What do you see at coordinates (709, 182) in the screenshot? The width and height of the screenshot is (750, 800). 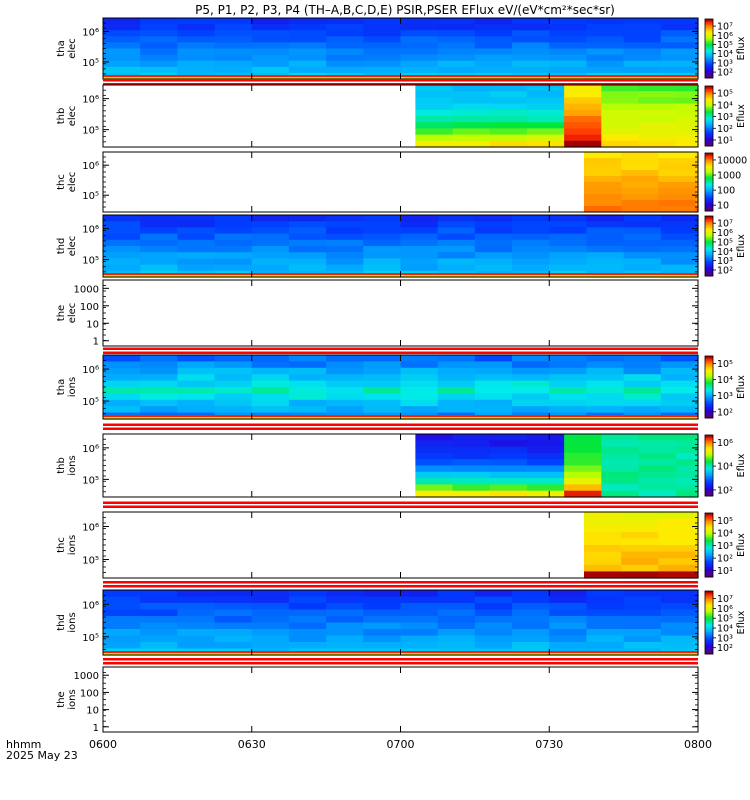 I see `colorbar-frame` at bounding box center [709, 182].